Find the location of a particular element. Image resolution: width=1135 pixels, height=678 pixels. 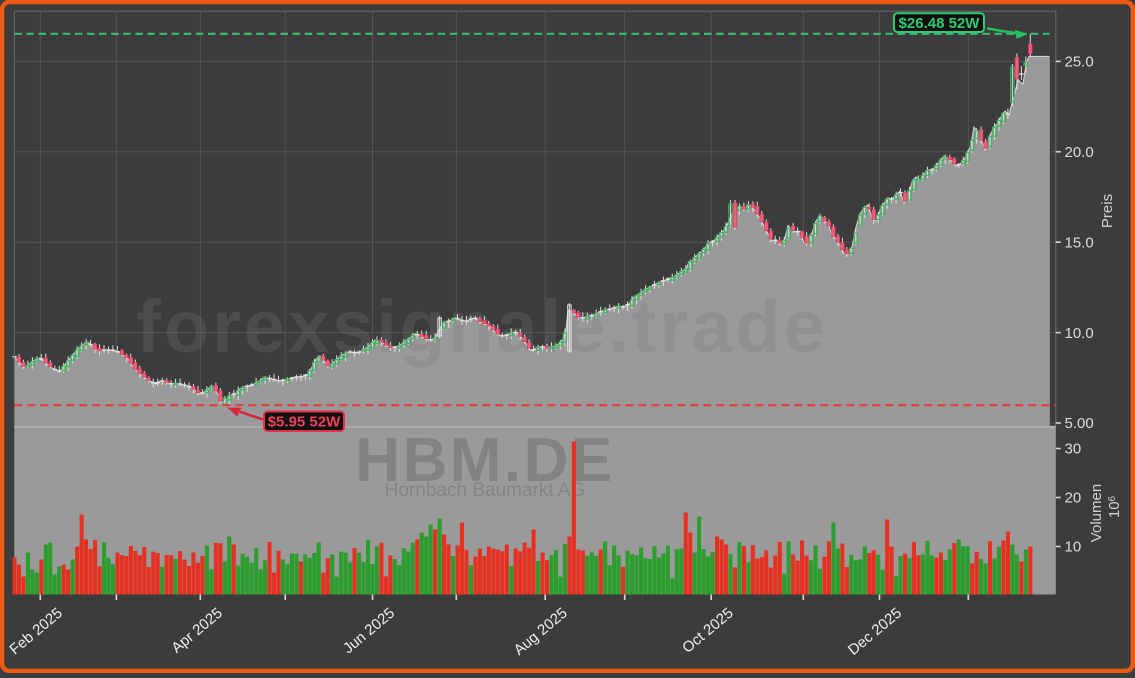

svg-text: HBM.DE is located at coordinates (485, 460).